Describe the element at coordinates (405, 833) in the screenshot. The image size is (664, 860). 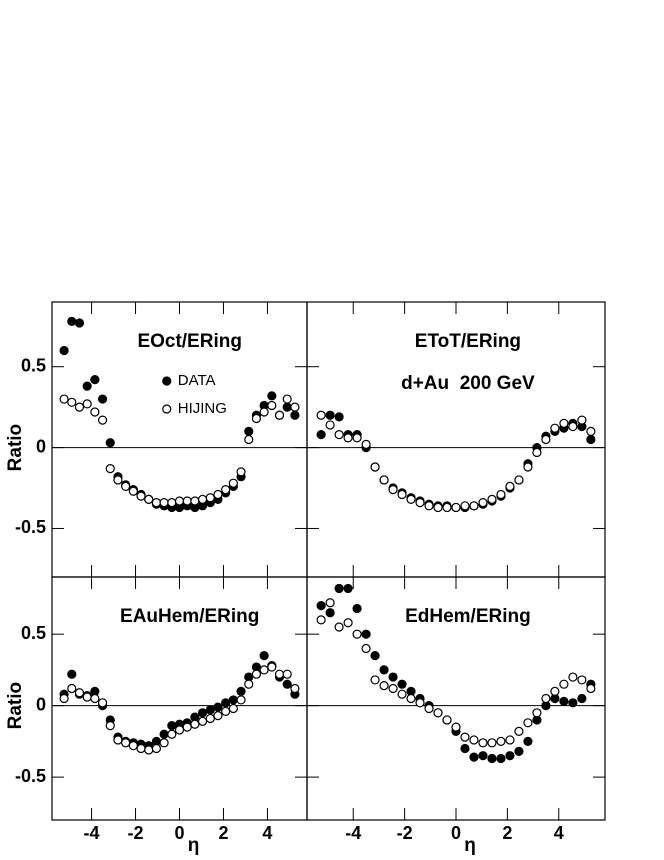
I see `x-tick-label: -2` at that location.